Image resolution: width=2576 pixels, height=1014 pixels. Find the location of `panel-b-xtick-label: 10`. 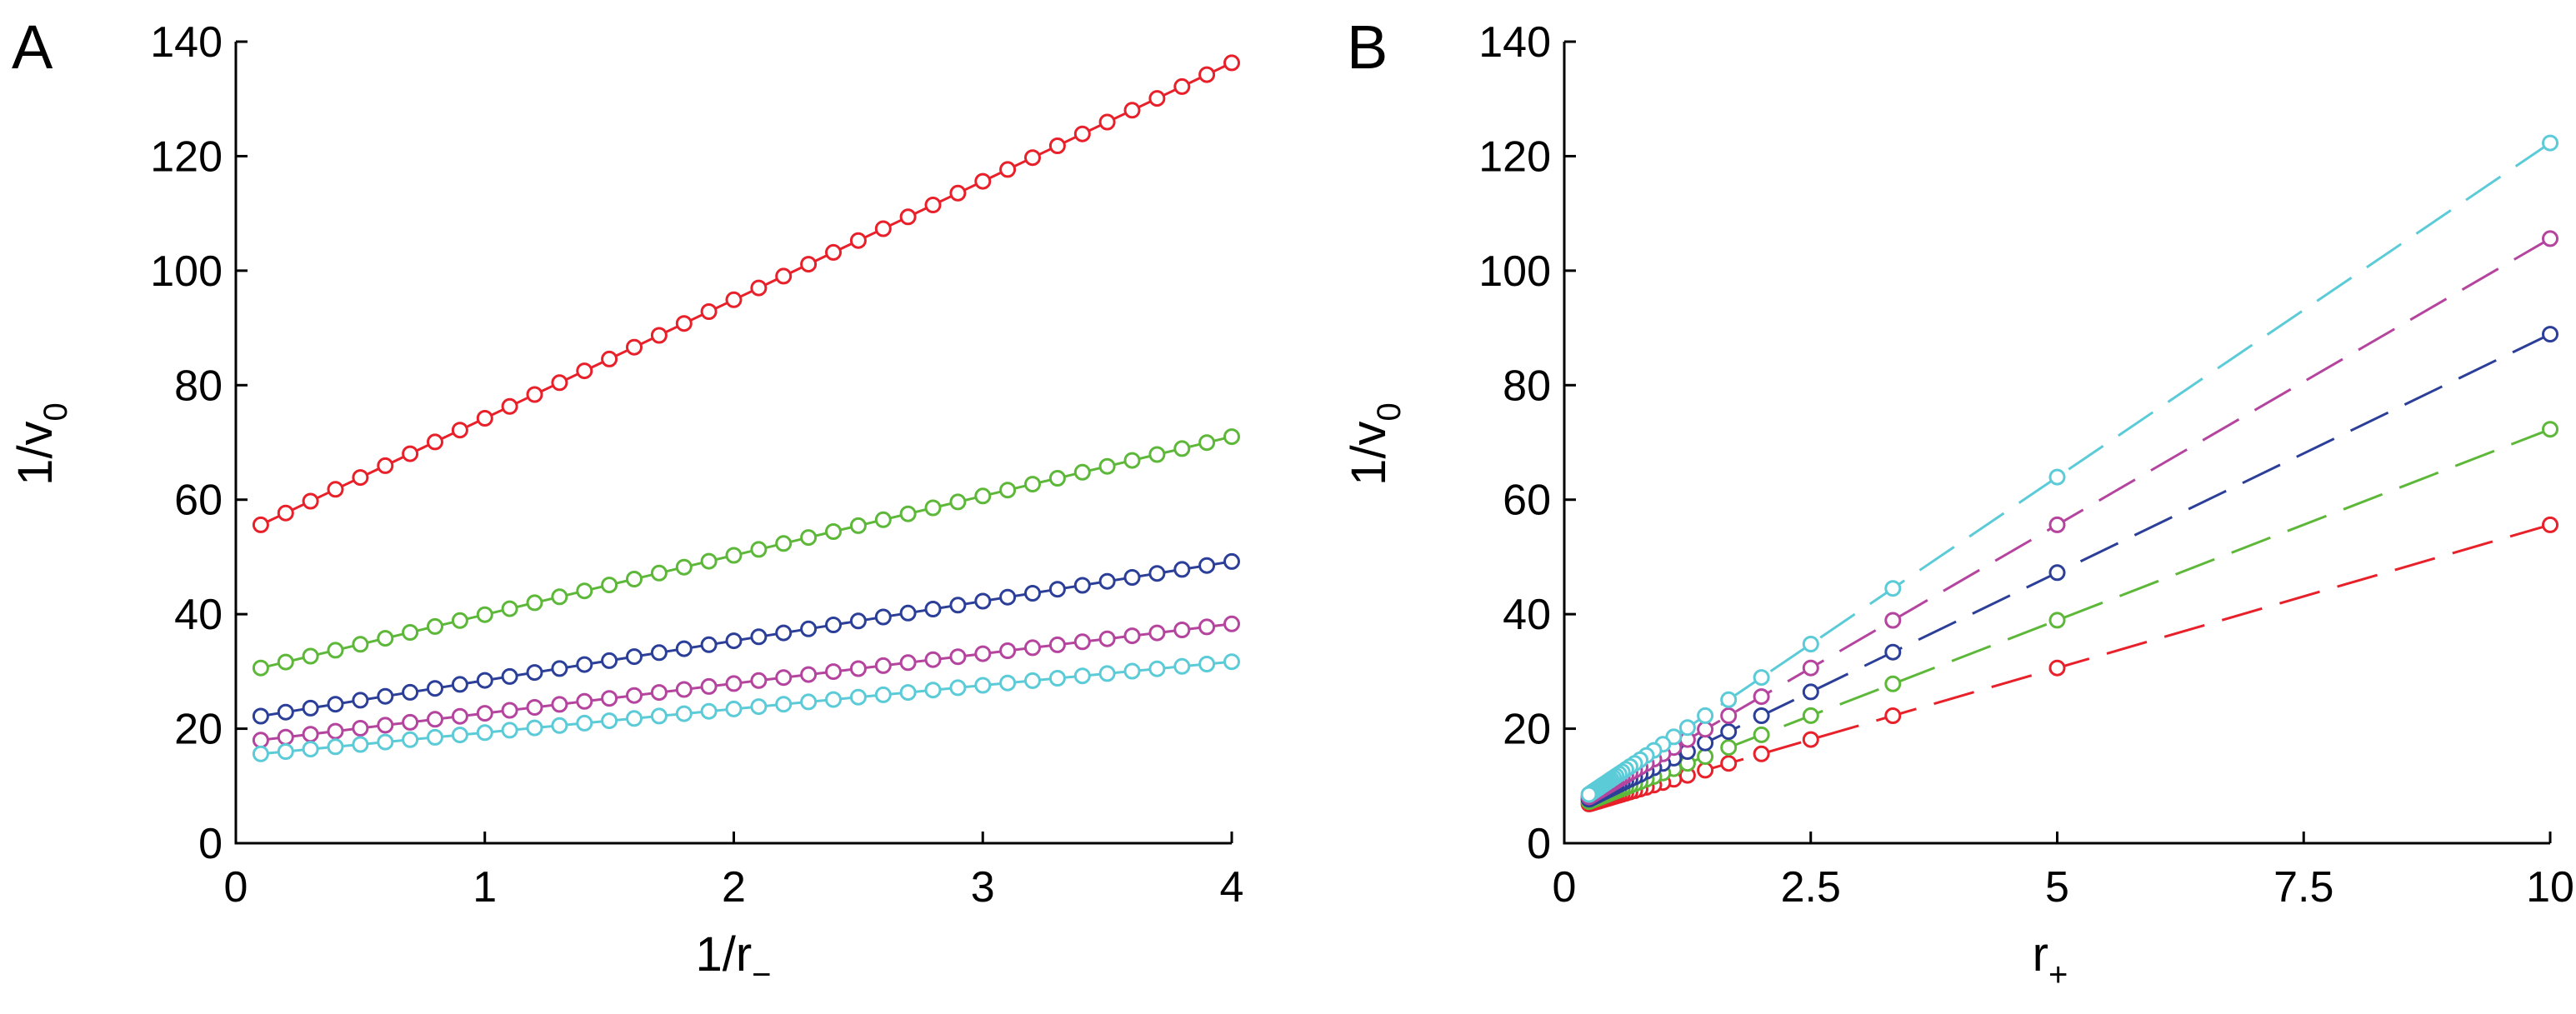

panel-b-xtick-label: 10 is located at coordinates (2550, 887).